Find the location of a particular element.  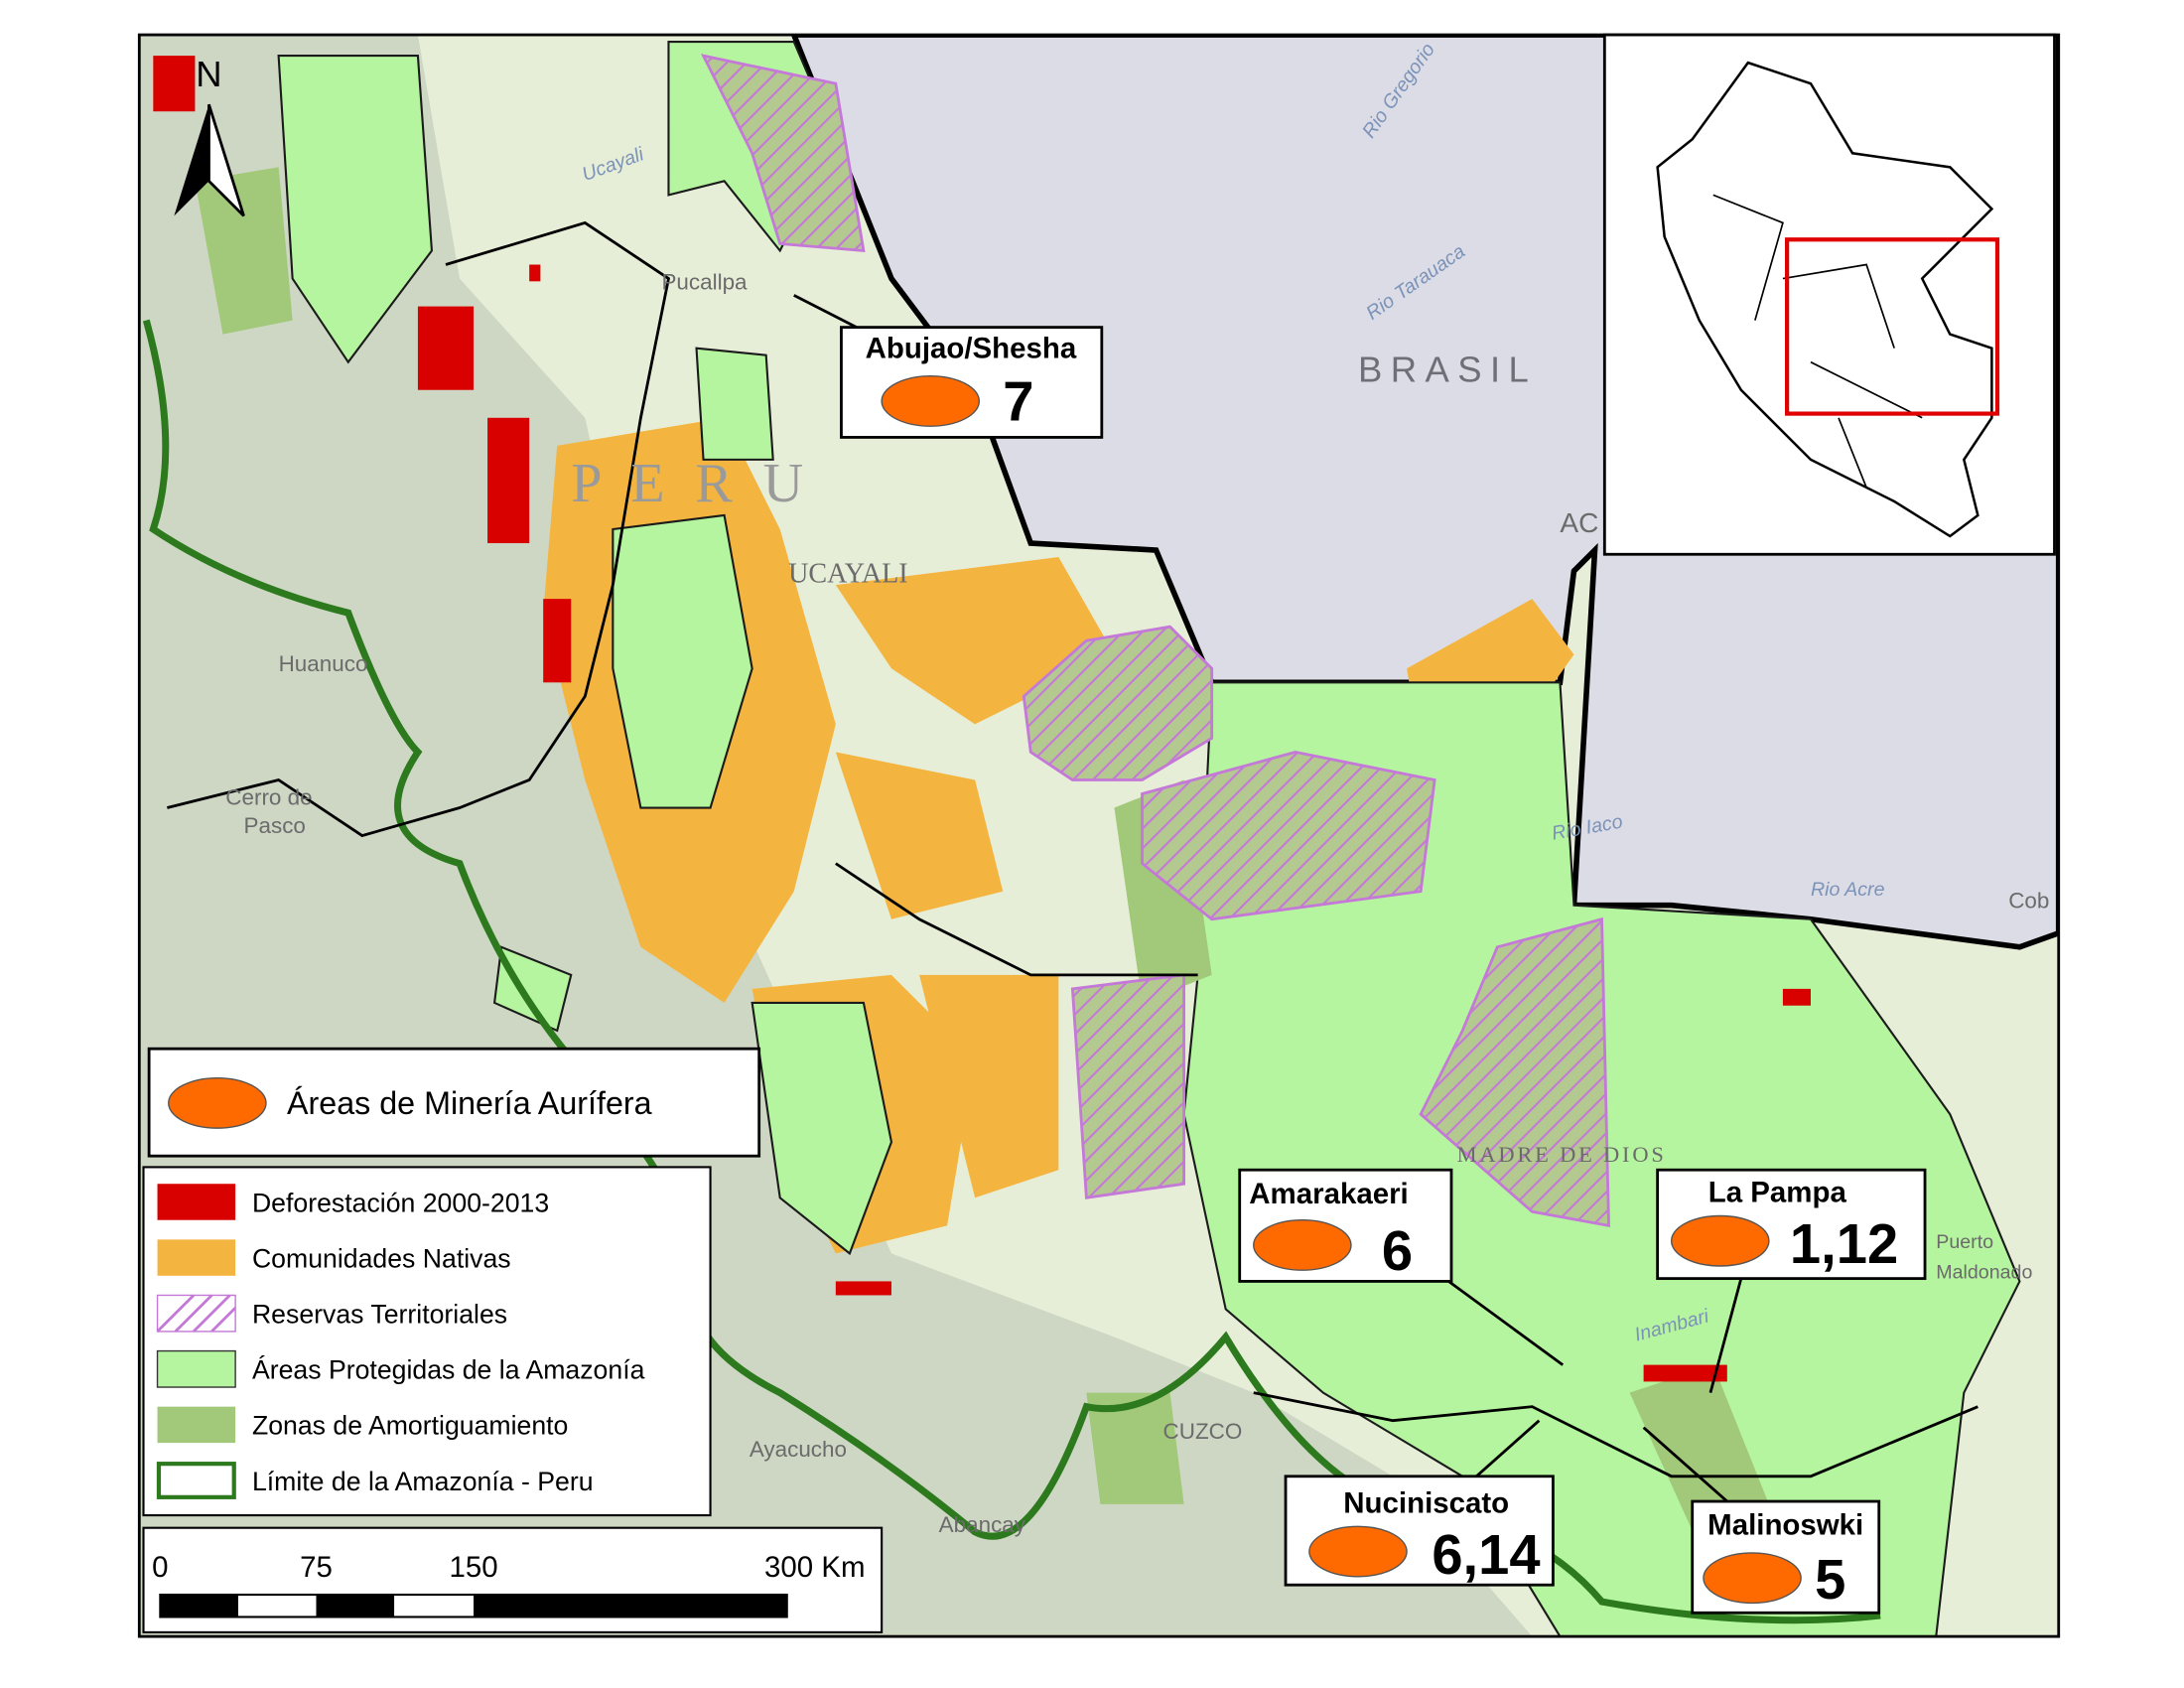

map-label: AC is located at coordinates (1579, 522).